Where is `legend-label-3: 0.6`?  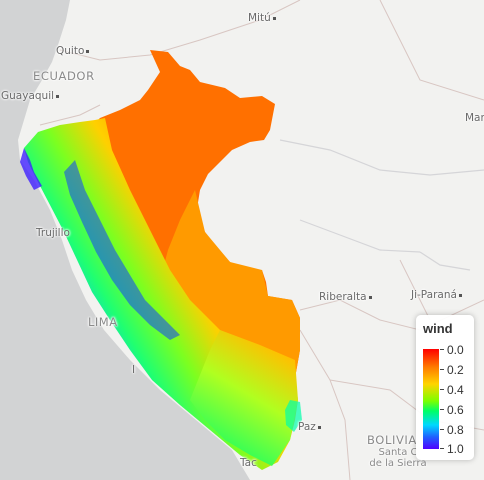 legend-label-3: 0.6 is located at coordinates (455, 410).